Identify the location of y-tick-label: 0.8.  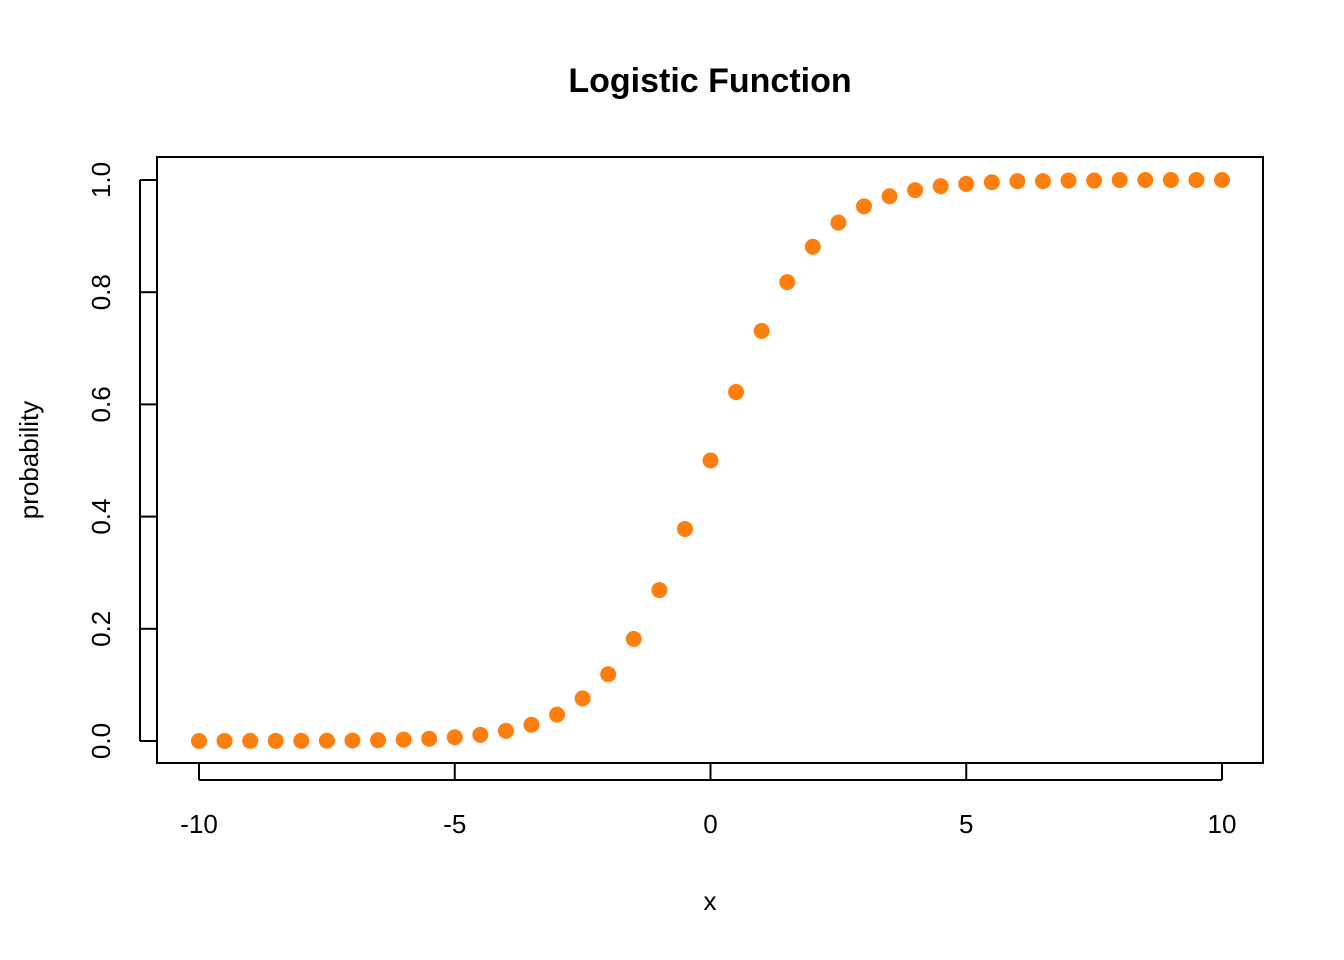
(101, 292).